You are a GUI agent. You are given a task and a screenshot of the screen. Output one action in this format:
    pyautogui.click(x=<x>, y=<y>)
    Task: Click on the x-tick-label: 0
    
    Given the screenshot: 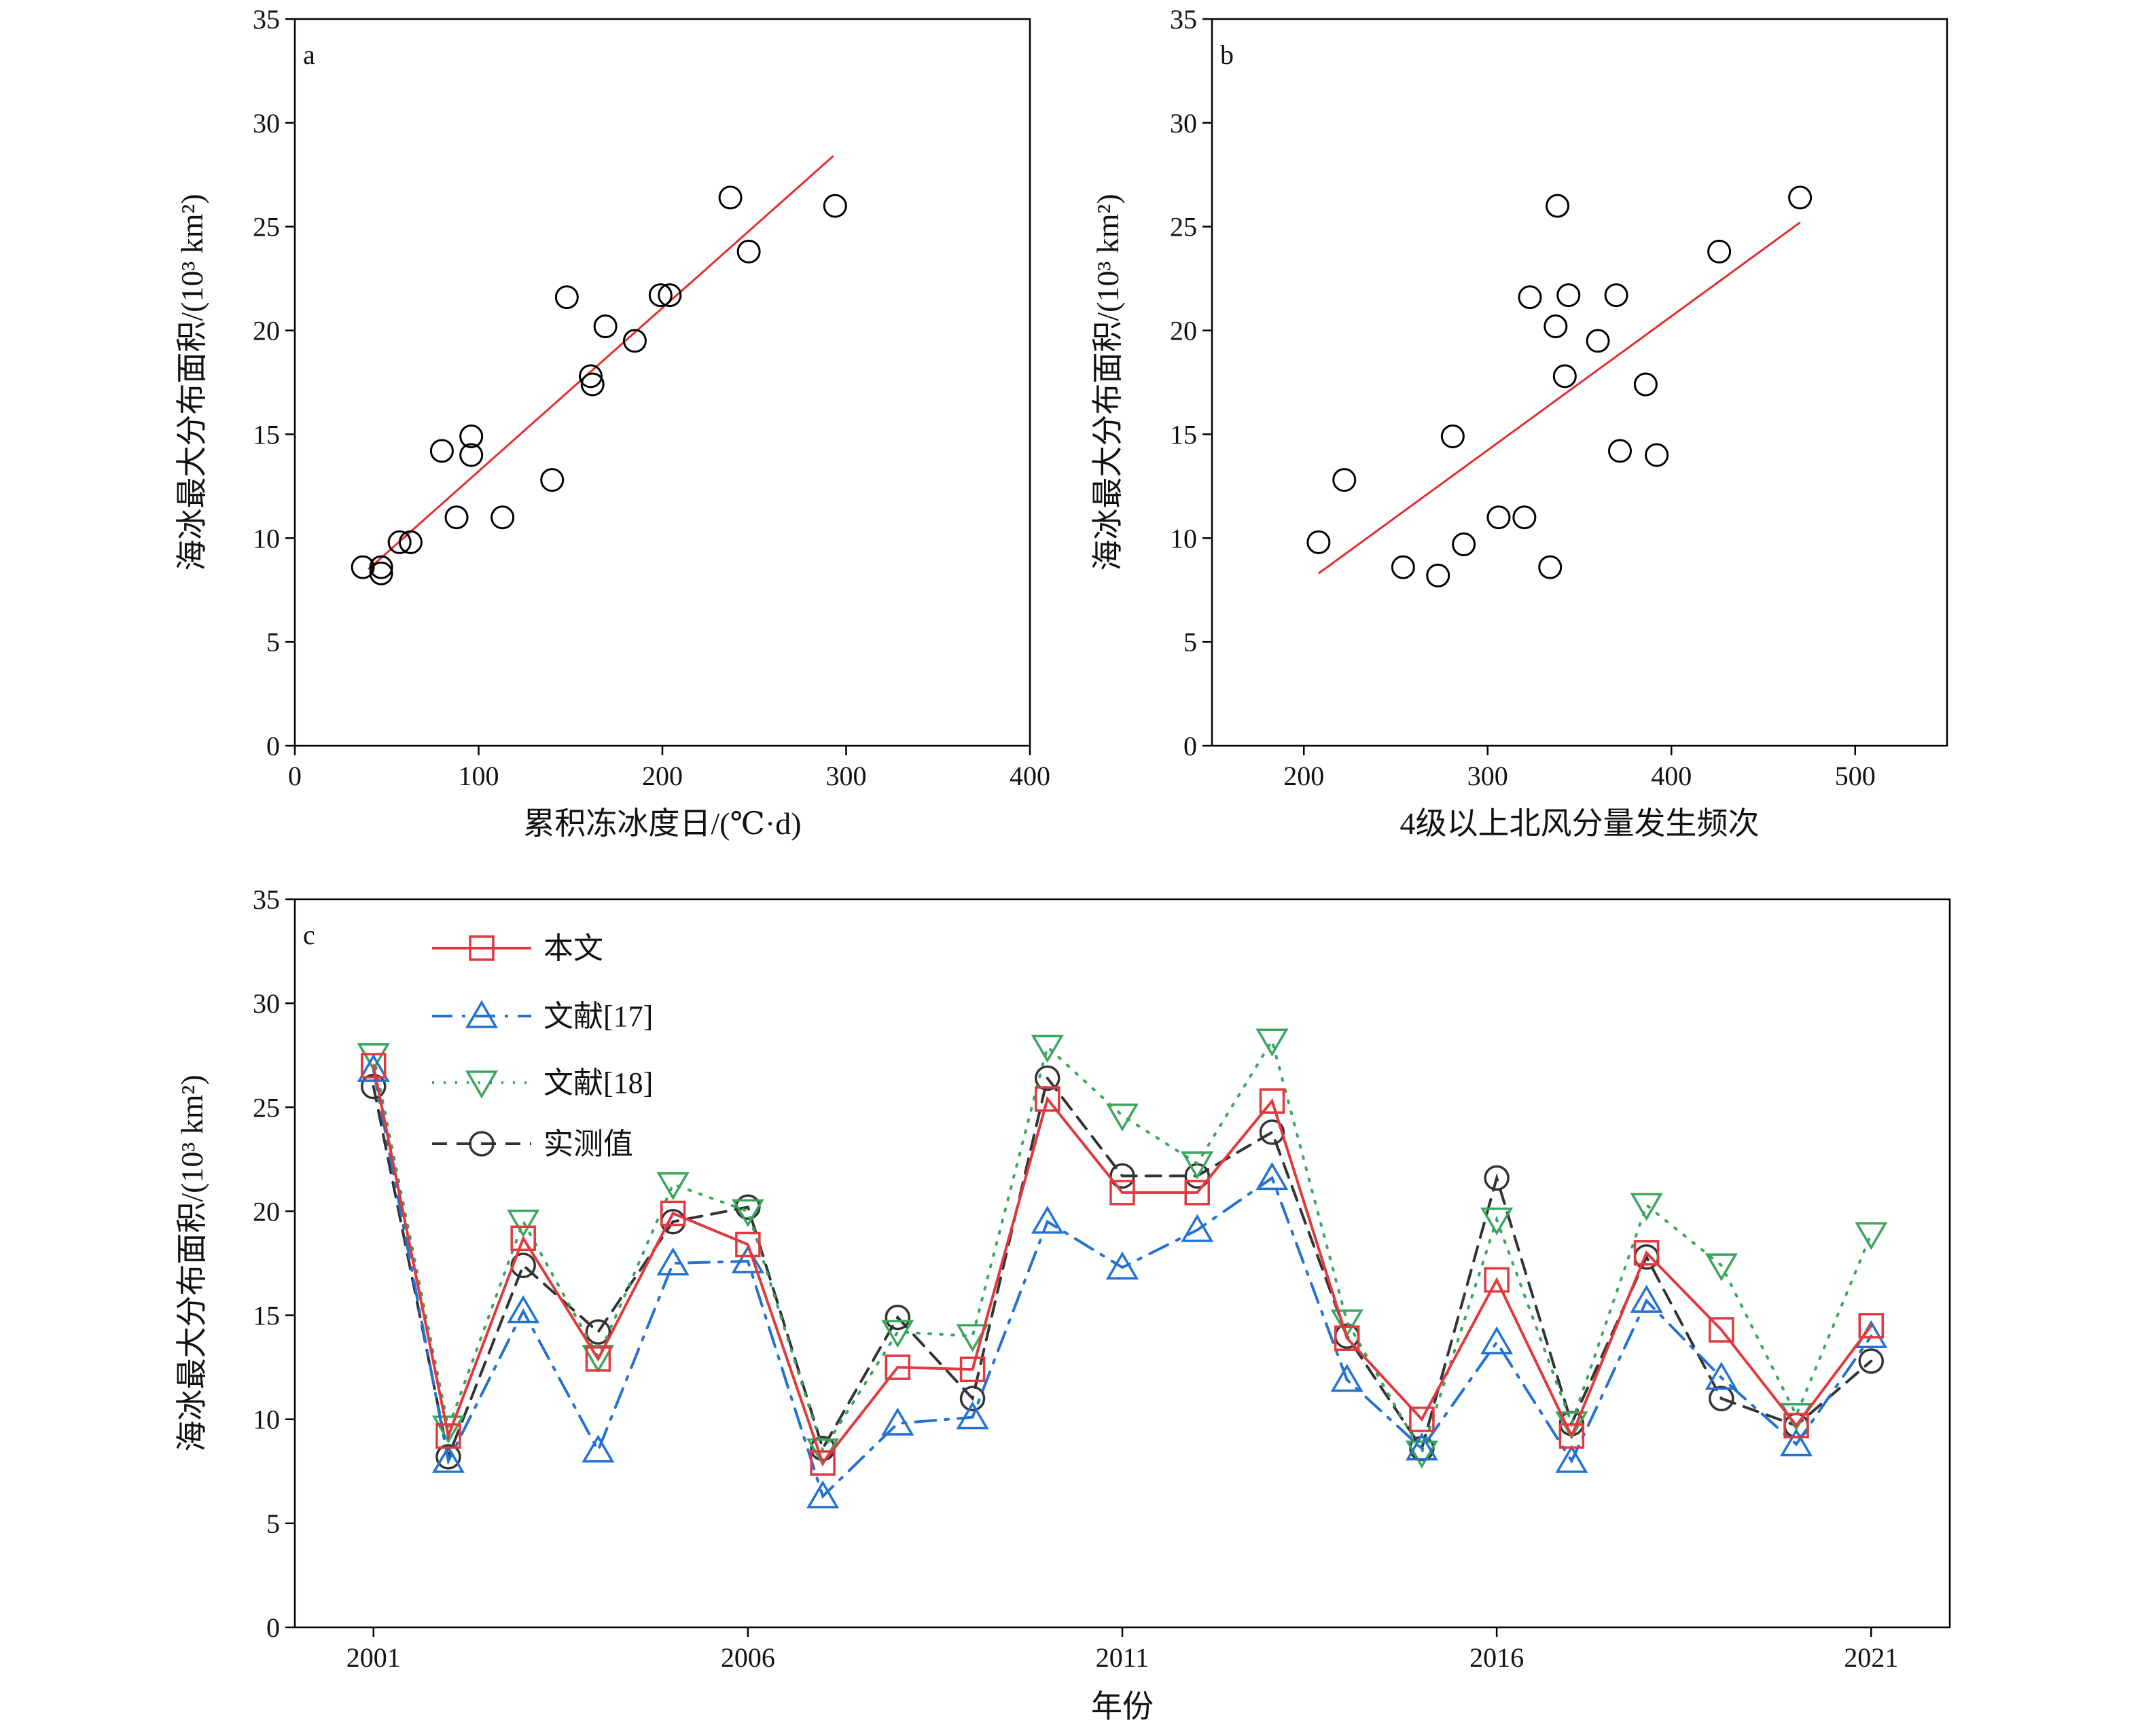 What is the action you would take?
    pyautogui.click(x=295, y=776)
    